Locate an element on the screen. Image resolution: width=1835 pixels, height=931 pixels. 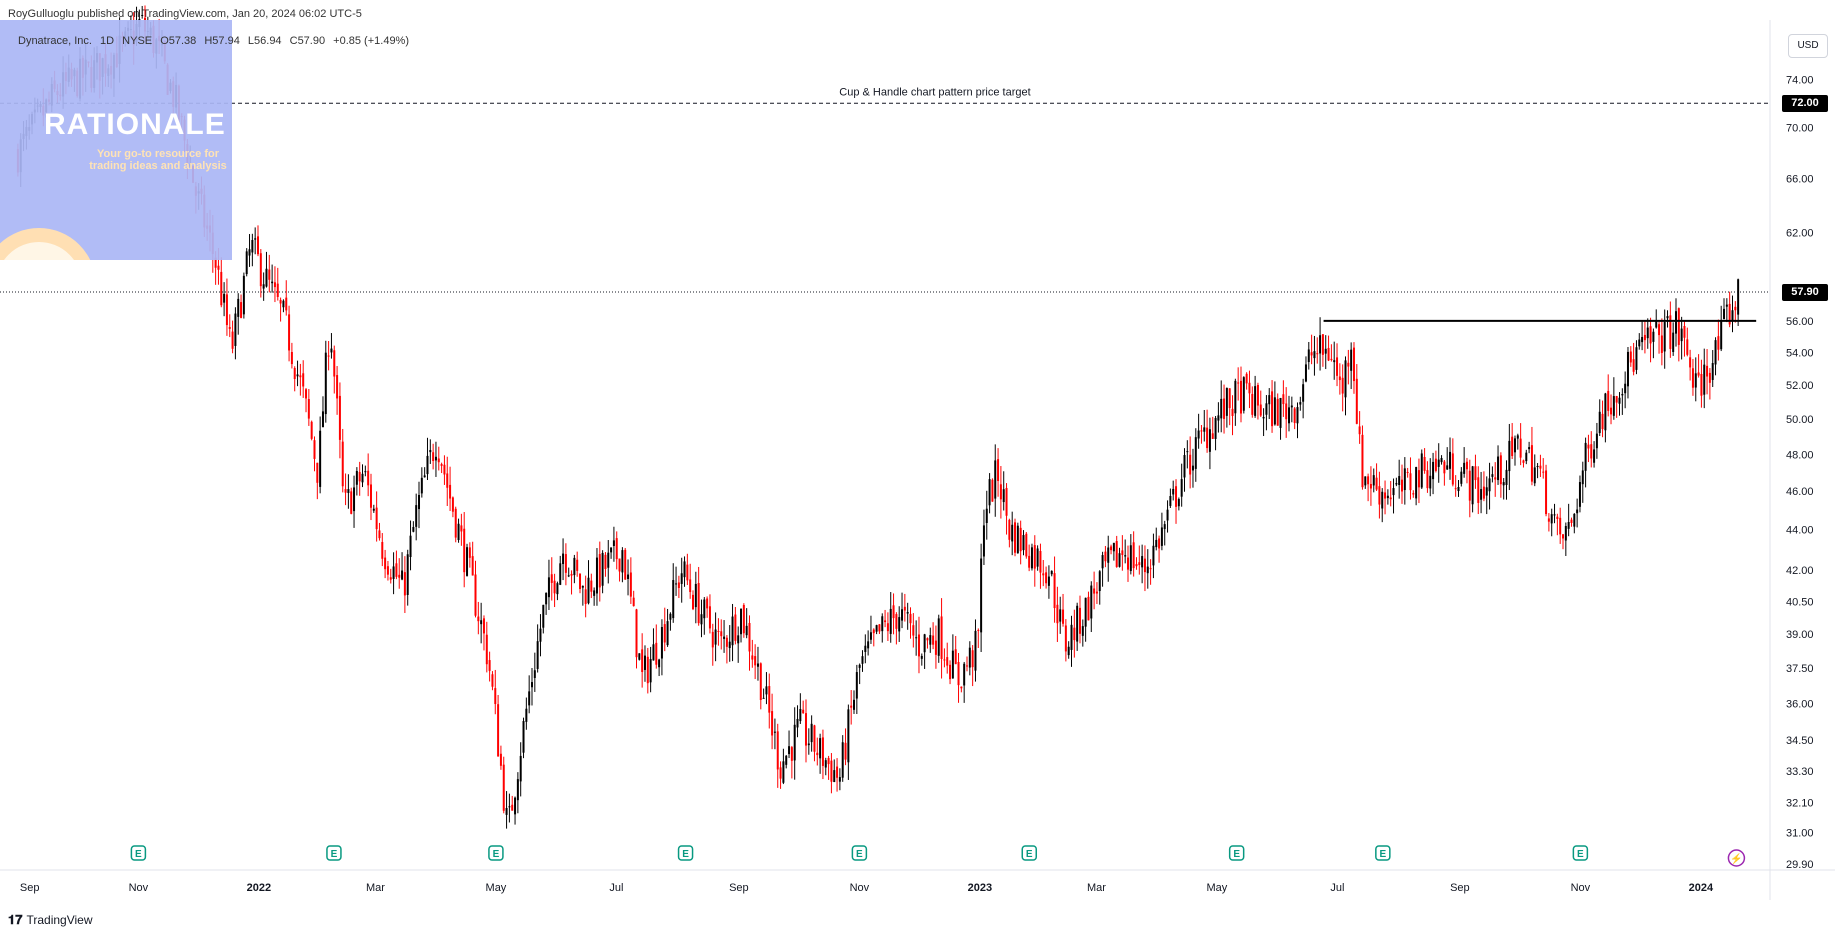
close-value: C57.90 is located at coordinates (307, 41).